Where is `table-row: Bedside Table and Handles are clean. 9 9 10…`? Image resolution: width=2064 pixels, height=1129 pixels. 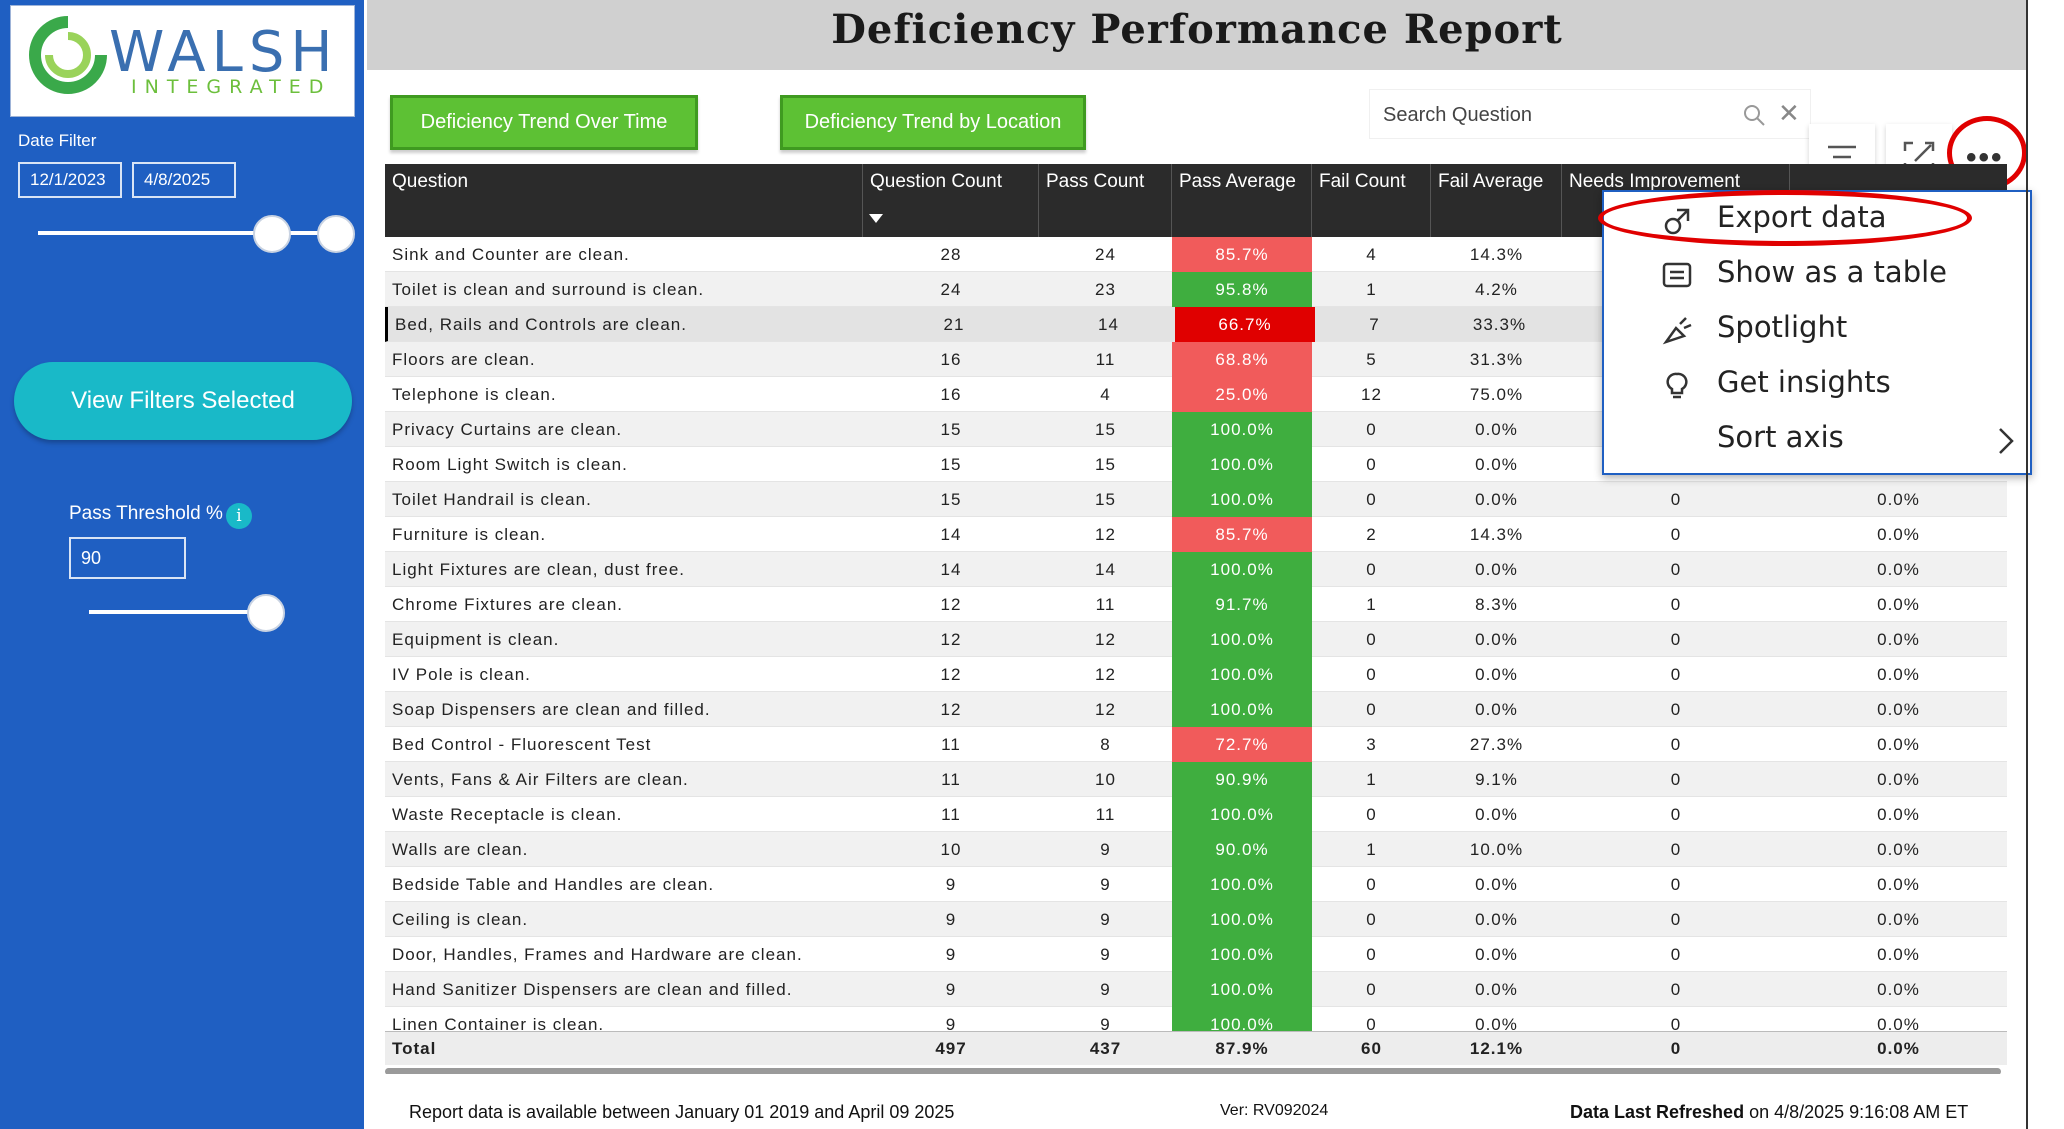
table-row: Bedside Table and Handles are clean. 9 9 10… is located at coordinates (1196, 884).